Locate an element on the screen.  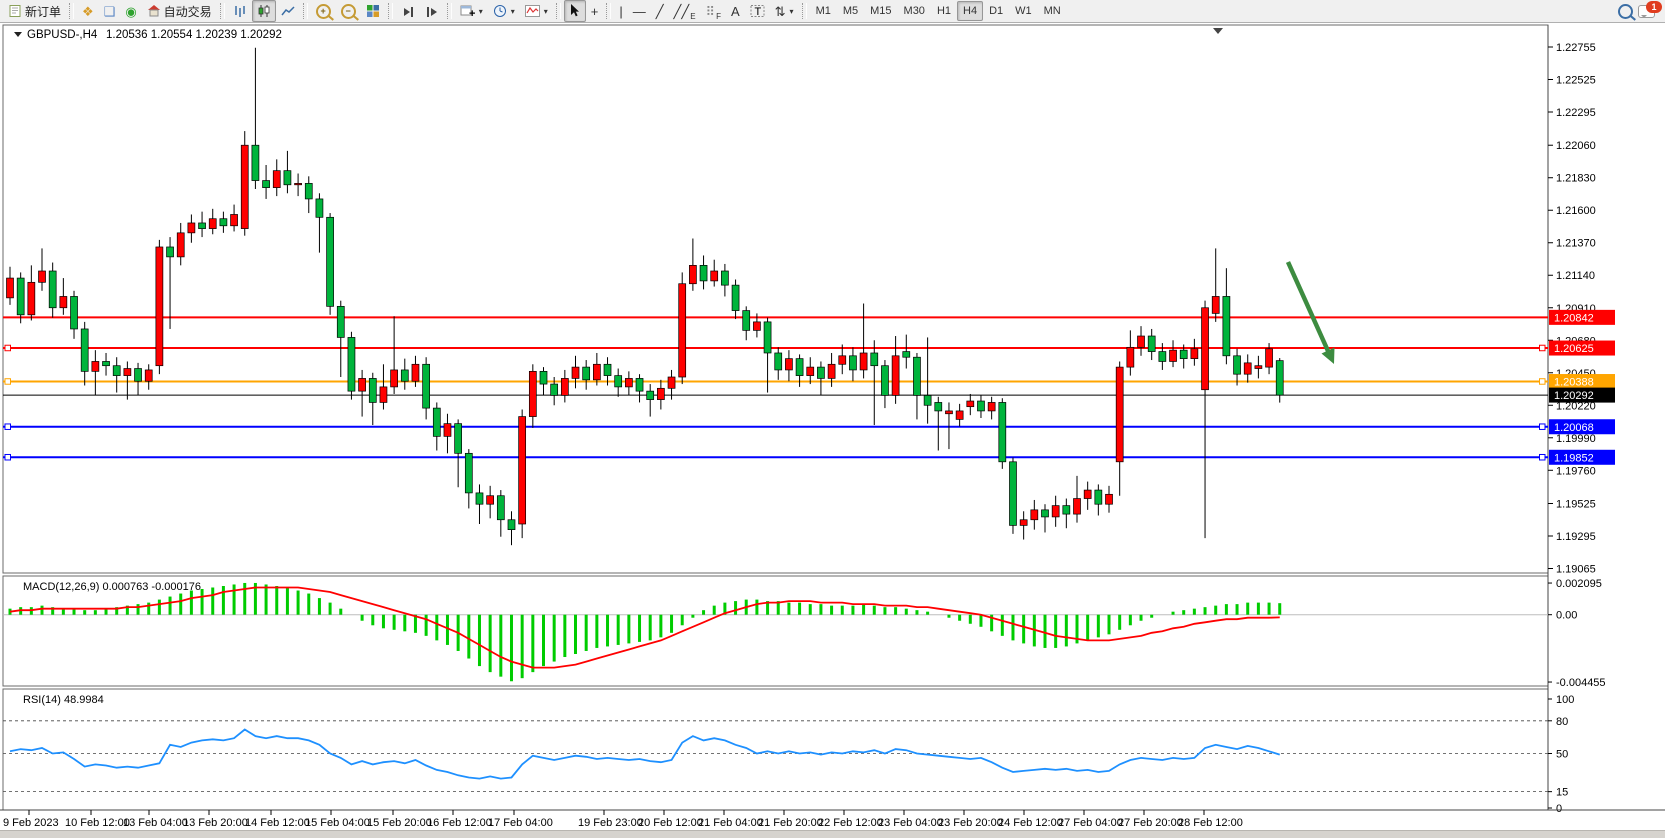
zoom-in-button: + is located at coordinates (323, 11).